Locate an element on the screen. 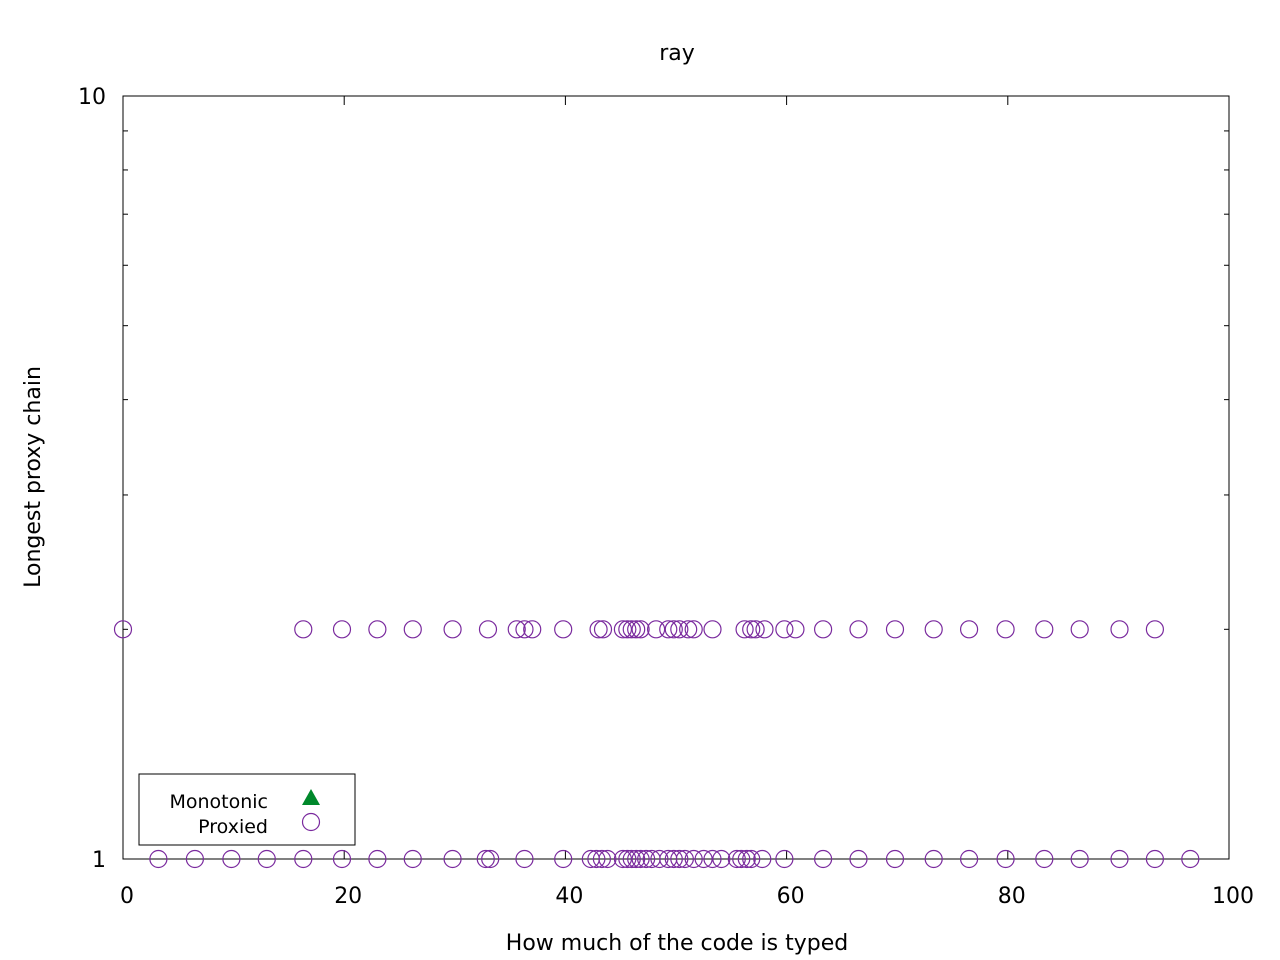 Image resolution: width=1280 pixels, height=960 pixels. y-tick-label: 1 is located at coordinates (99, 860).